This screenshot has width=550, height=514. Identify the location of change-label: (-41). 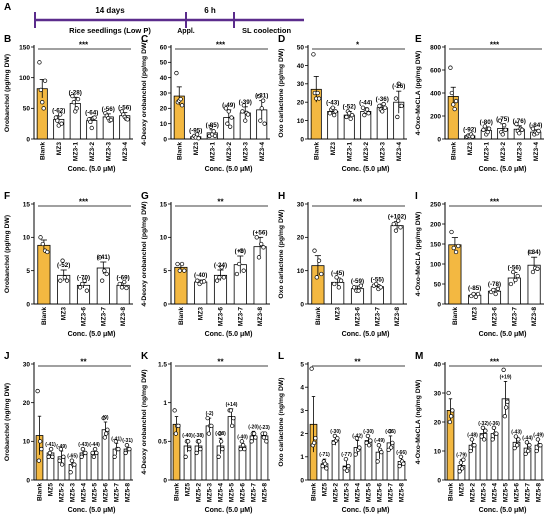
(50, 445).